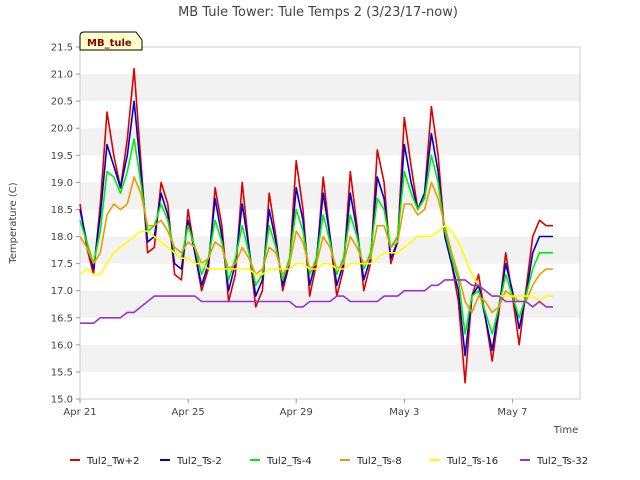  I want to click on legend-label: Tul2_Ts-2, so click(199, 461).